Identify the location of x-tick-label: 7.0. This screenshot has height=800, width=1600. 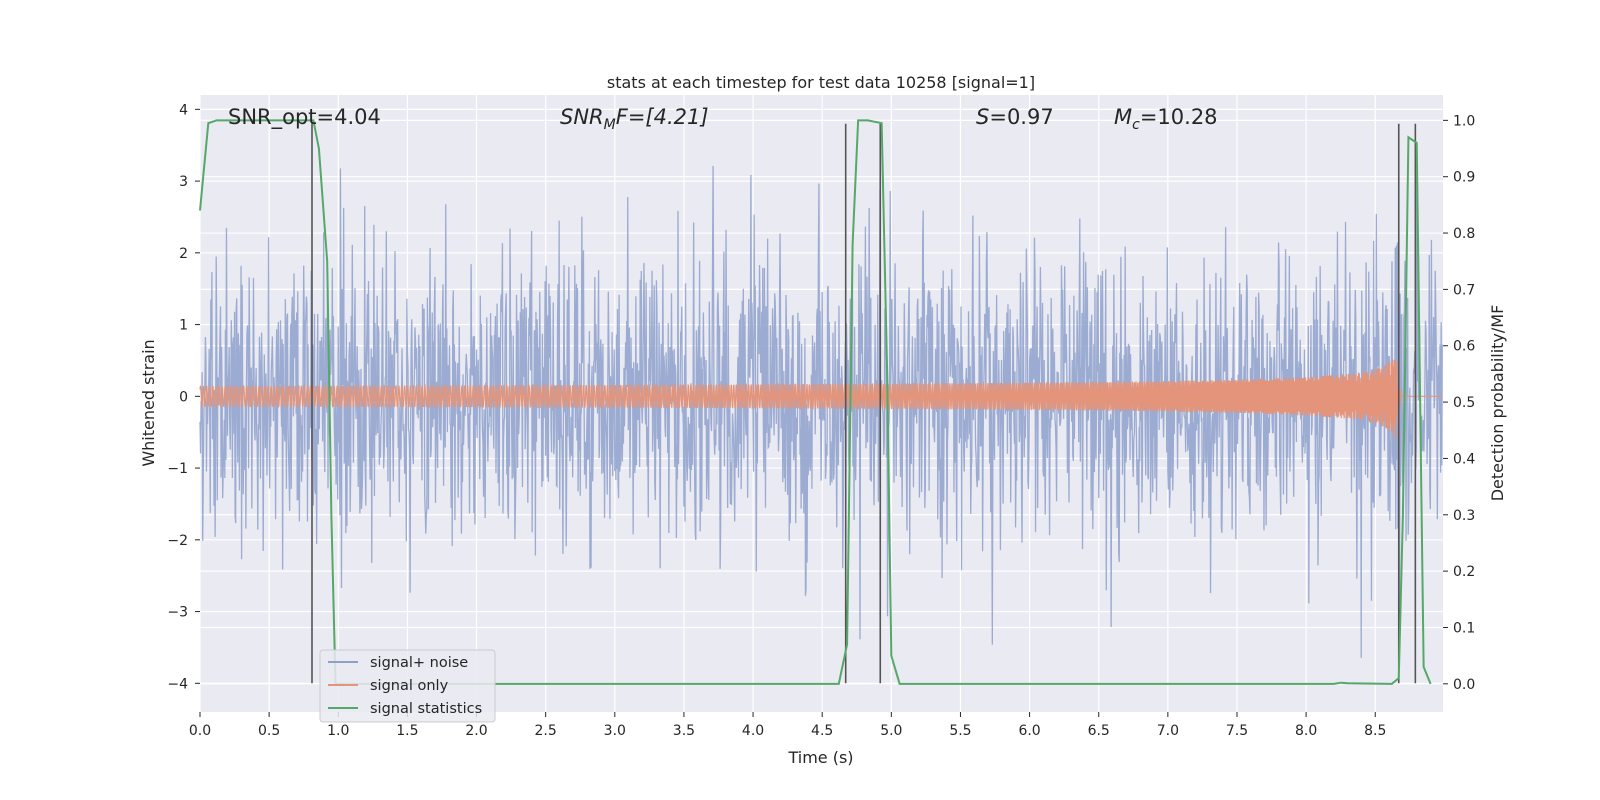
(1168, 731).